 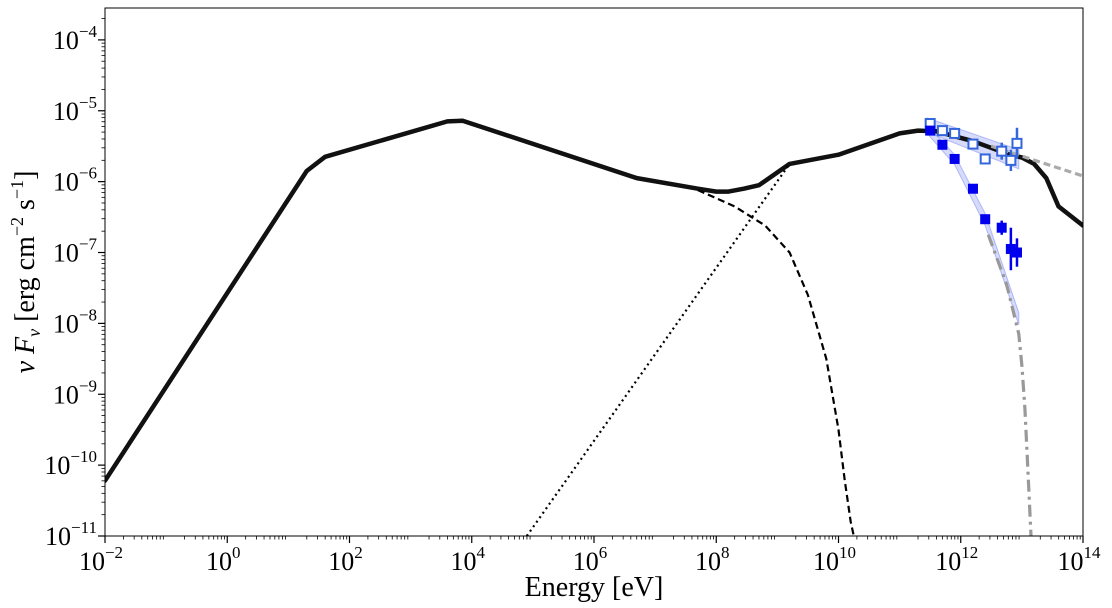 I want to click on synchrotron-component-line, so click(x=776, y=362).